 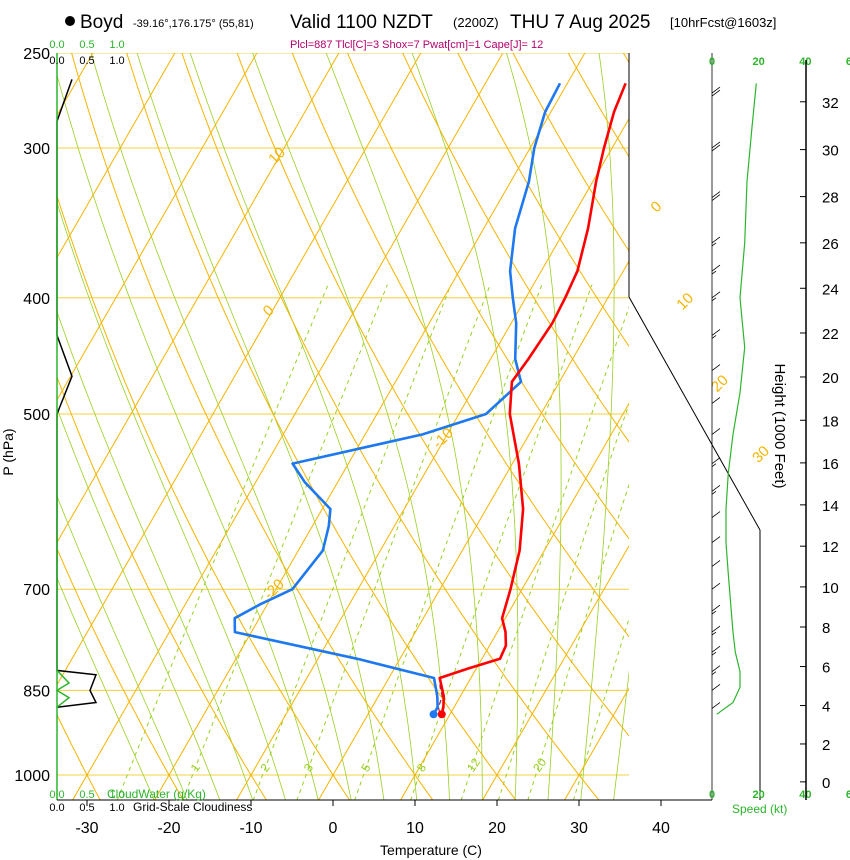 I want to click on temperature-tick-label: 30, so click(x=579, y=828).